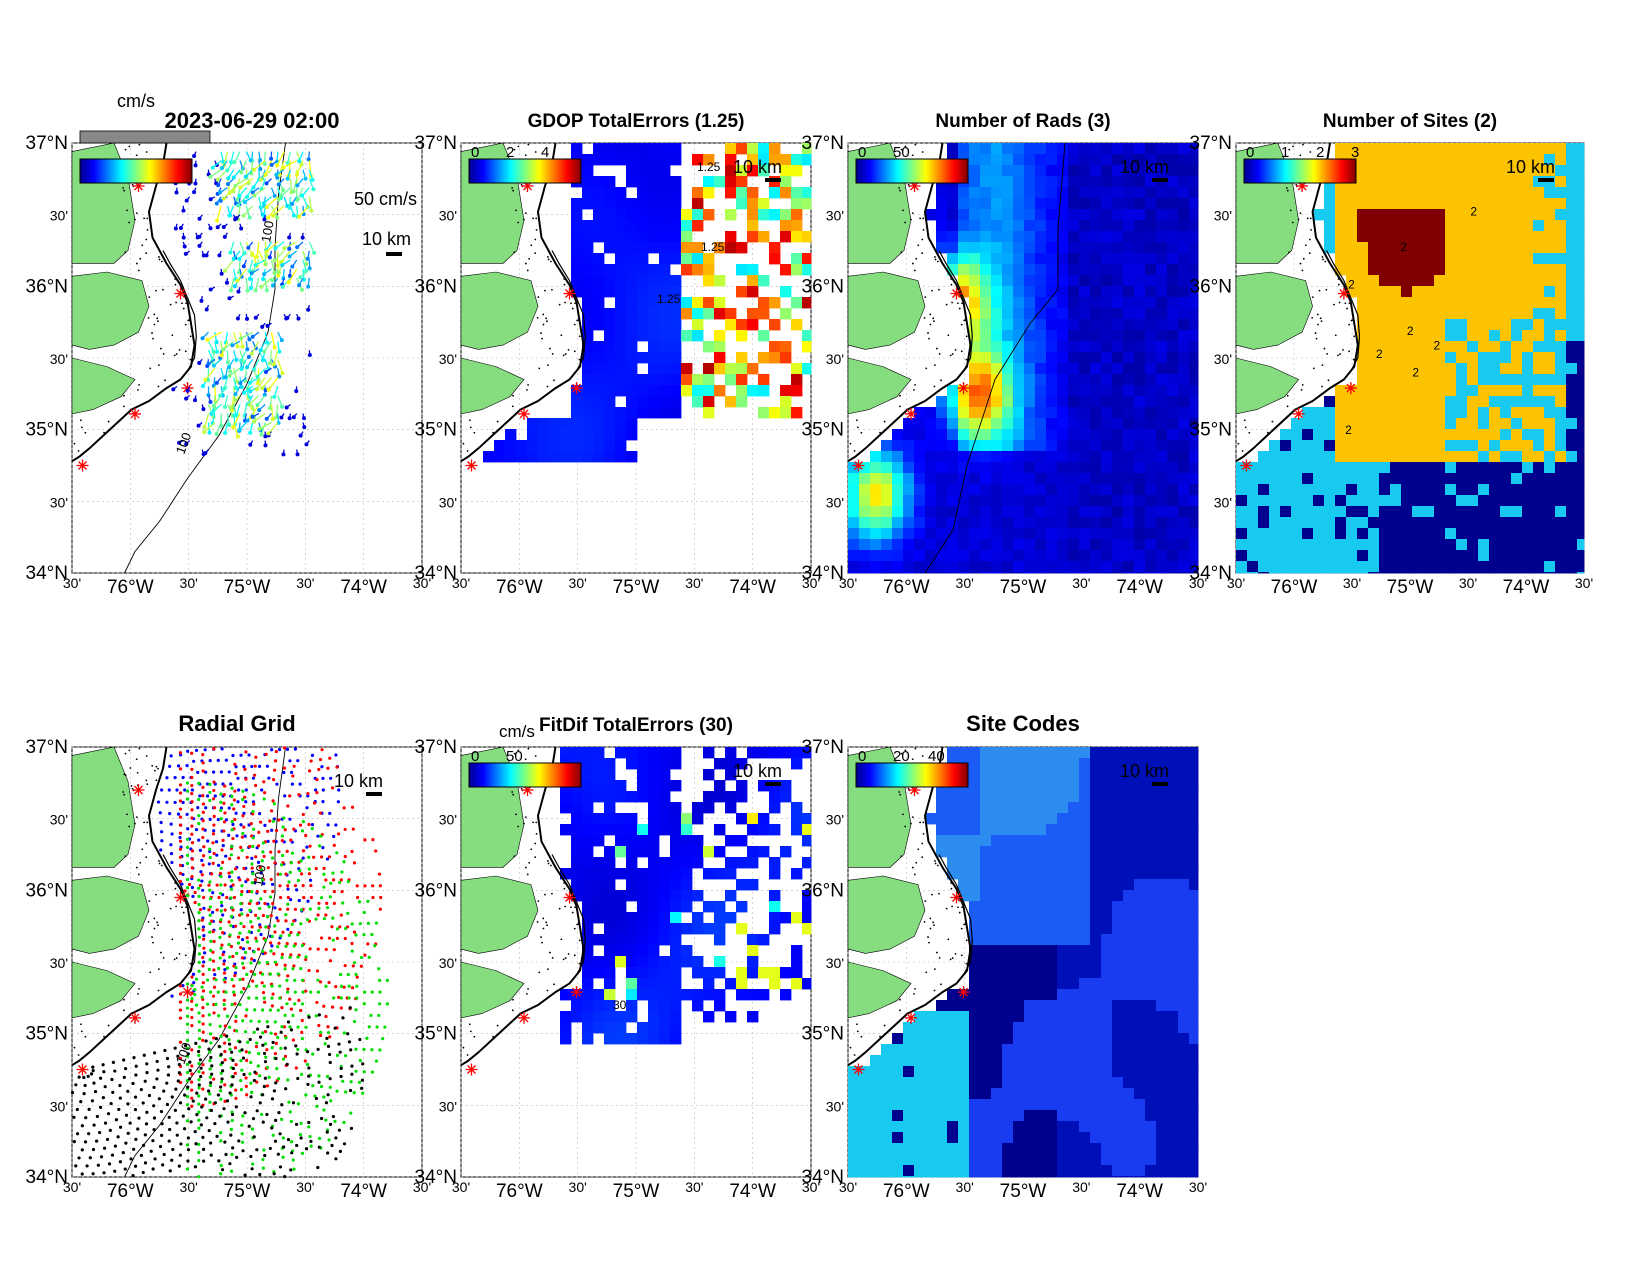 This screenshot has height=1275, width=1650. Describe the element at coordinates (906, 587) in the screenshot. I see `rads-lon-tick: 76°W` at that location.